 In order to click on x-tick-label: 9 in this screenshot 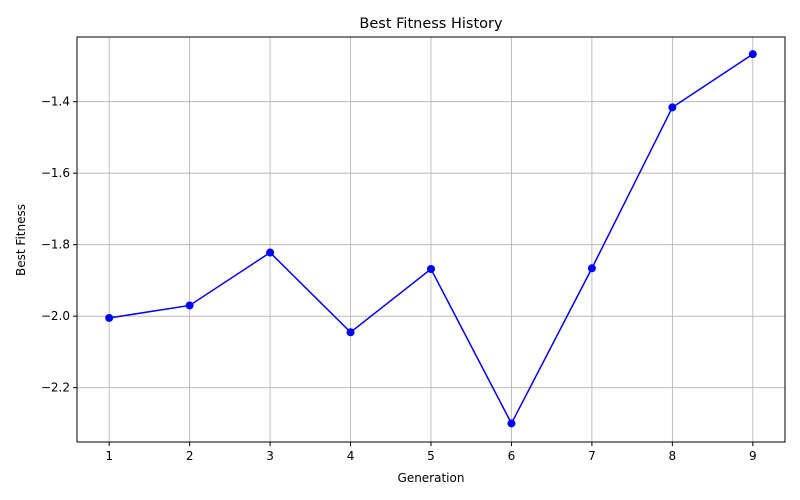, I will do `click(753, 456)`.